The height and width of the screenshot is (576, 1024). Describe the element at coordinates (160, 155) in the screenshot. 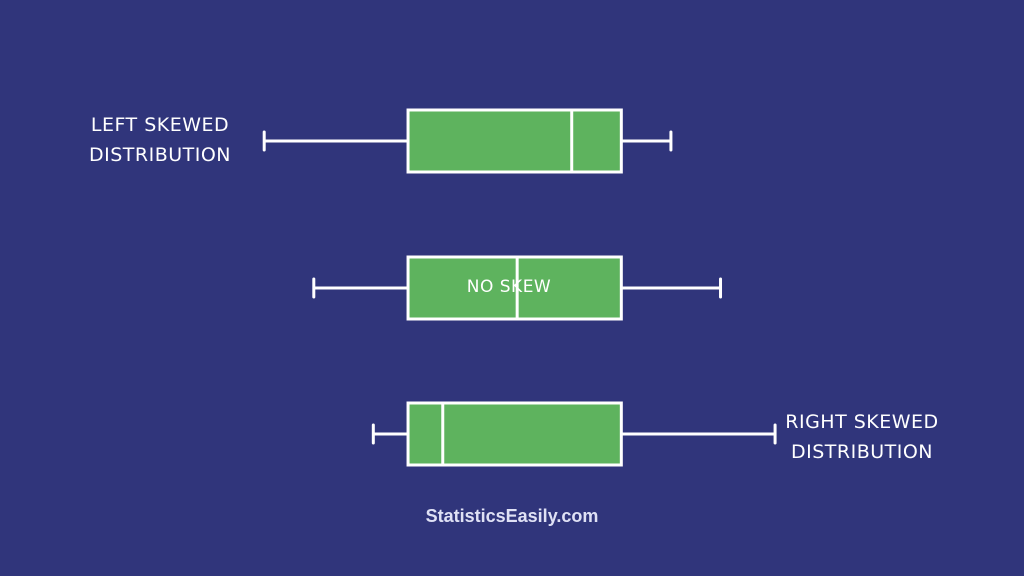

I see `left-skewed-label-line2: DISTRIBUTION` at that location.